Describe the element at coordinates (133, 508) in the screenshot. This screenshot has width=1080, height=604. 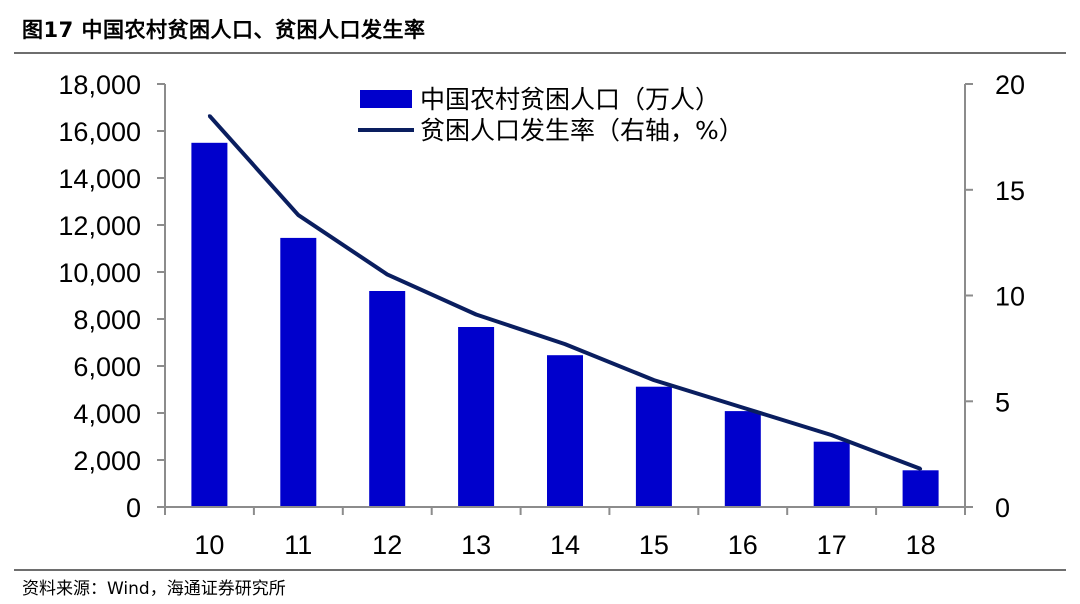
I see `left-tick-label: 0` at that location.